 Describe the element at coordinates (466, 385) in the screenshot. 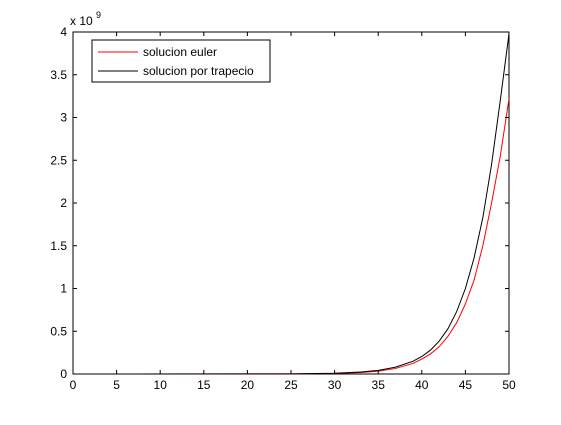

I see `x-tick-label: 45` at that location.